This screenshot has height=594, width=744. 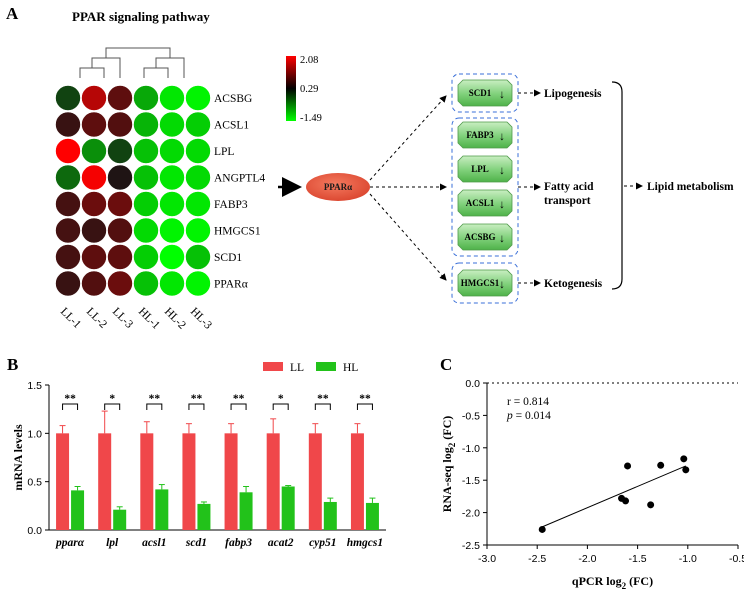 I want to click on ketogenesis-label: Ketogenesis, so click(x=573, y=284).